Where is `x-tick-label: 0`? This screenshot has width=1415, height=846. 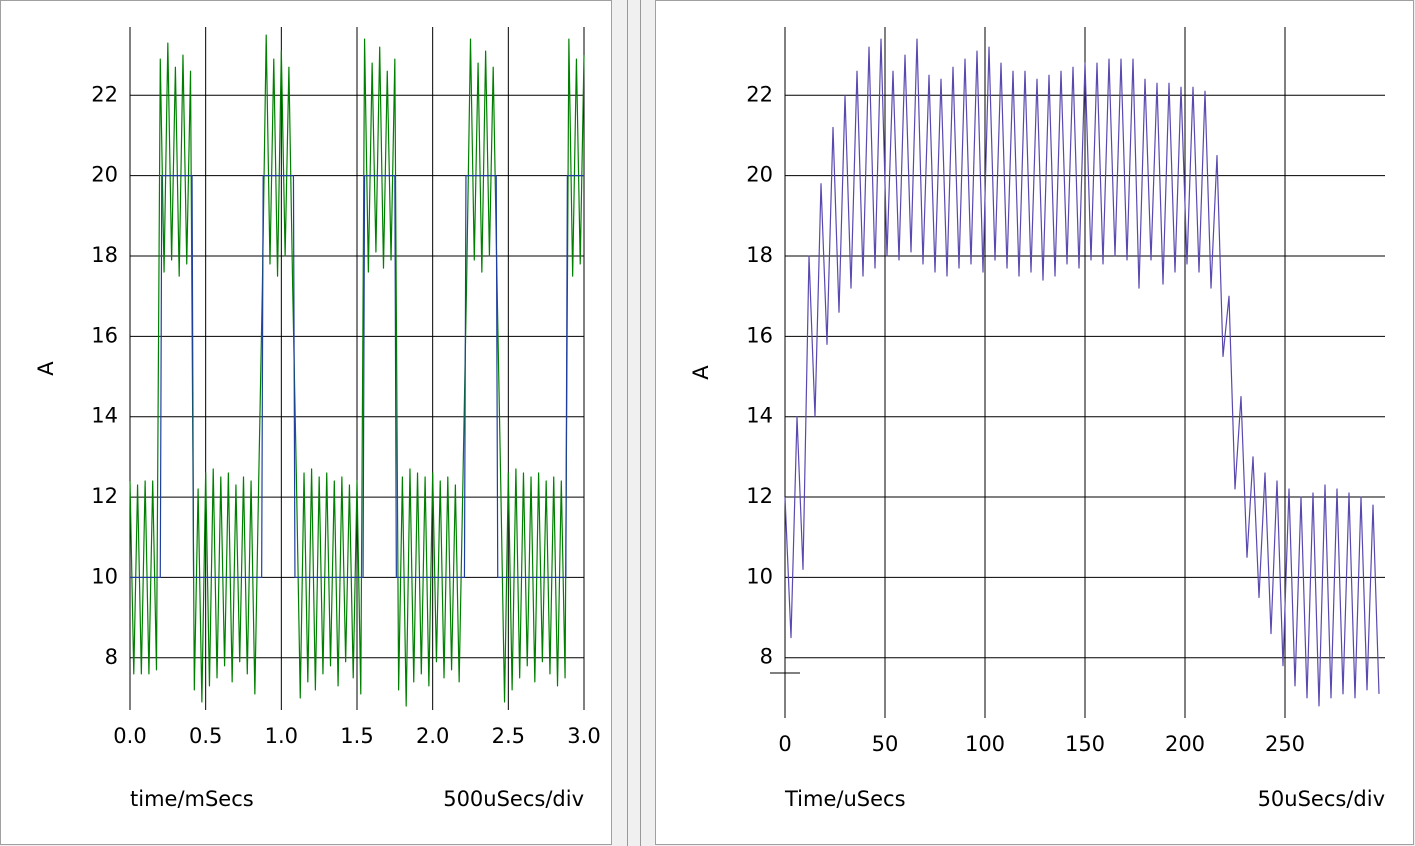
x-tick-label: 0 is located at coordinates (784, 744).